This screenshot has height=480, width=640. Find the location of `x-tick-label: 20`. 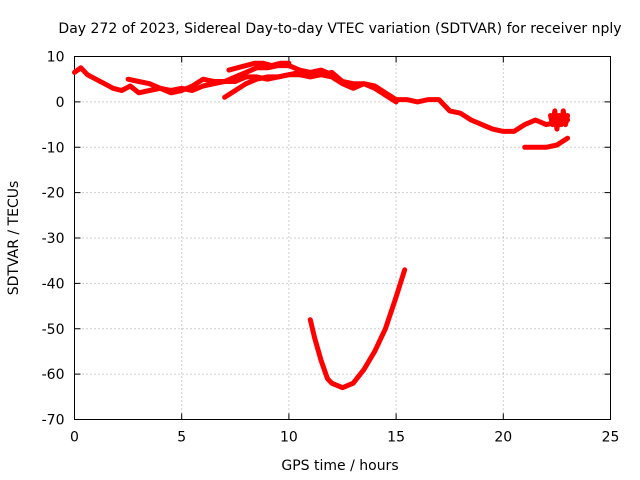

x-tick-label: 20 is located at coordinates (503, 438).